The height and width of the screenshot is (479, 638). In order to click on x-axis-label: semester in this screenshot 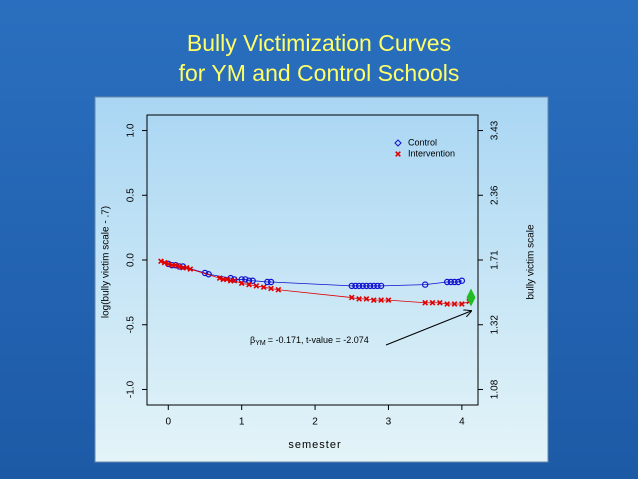, I will do `click(314, 445)`.